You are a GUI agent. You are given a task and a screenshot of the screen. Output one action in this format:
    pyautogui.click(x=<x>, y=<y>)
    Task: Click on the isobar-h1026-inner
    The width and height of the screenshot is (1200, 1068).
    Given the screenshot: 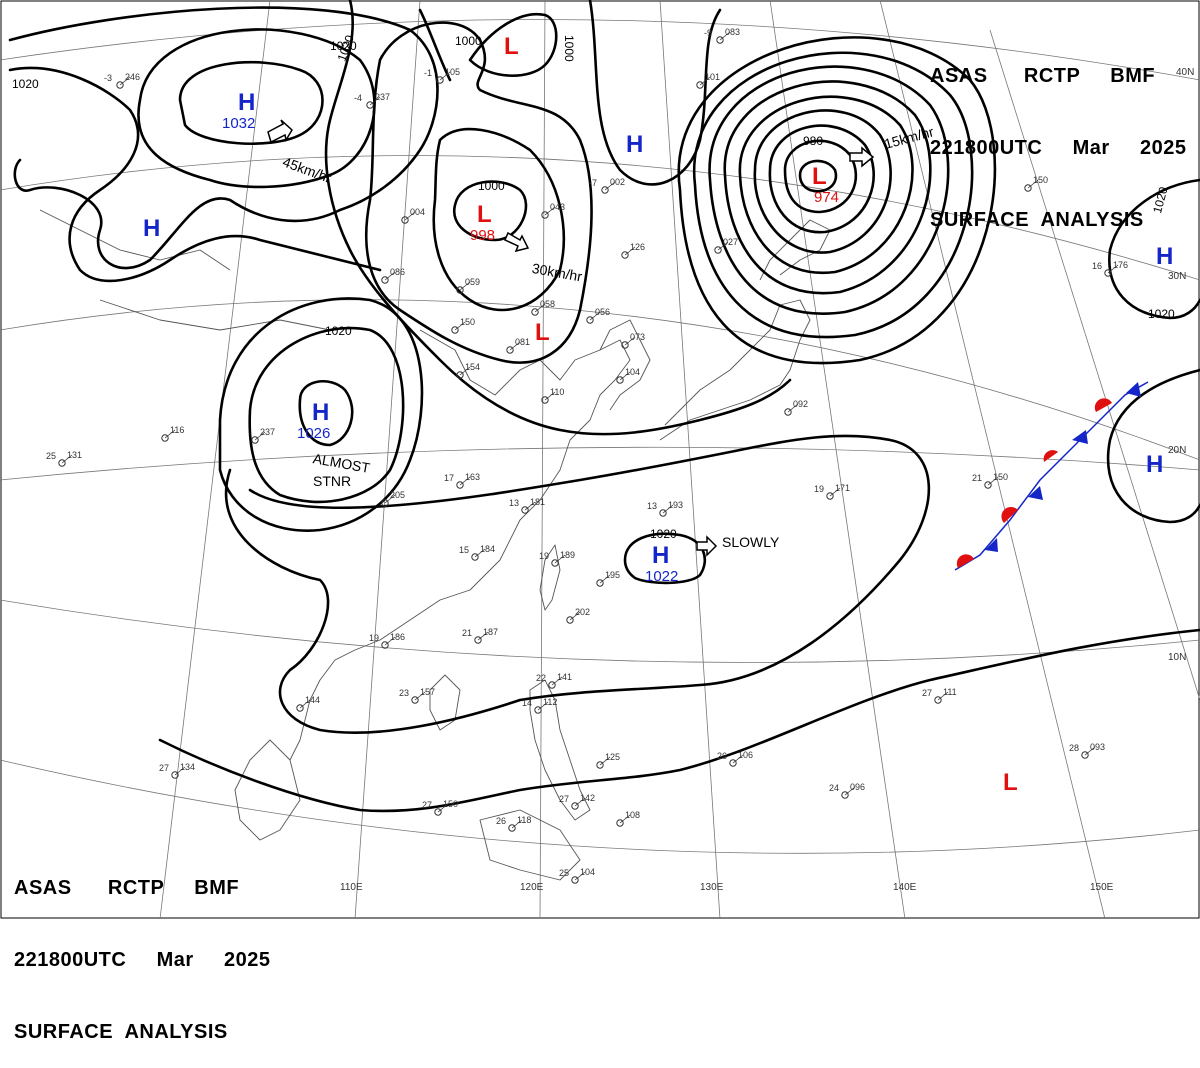 What is the action you would take?
    pyautogui.click(x=326, y=413)
    